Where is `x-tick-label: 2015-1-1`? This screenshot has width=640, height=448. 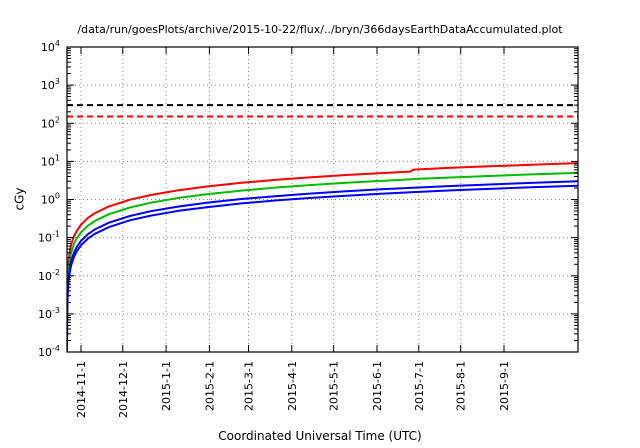 x-tick-label: 2015-1-1 is located at coordinates (166, 386).